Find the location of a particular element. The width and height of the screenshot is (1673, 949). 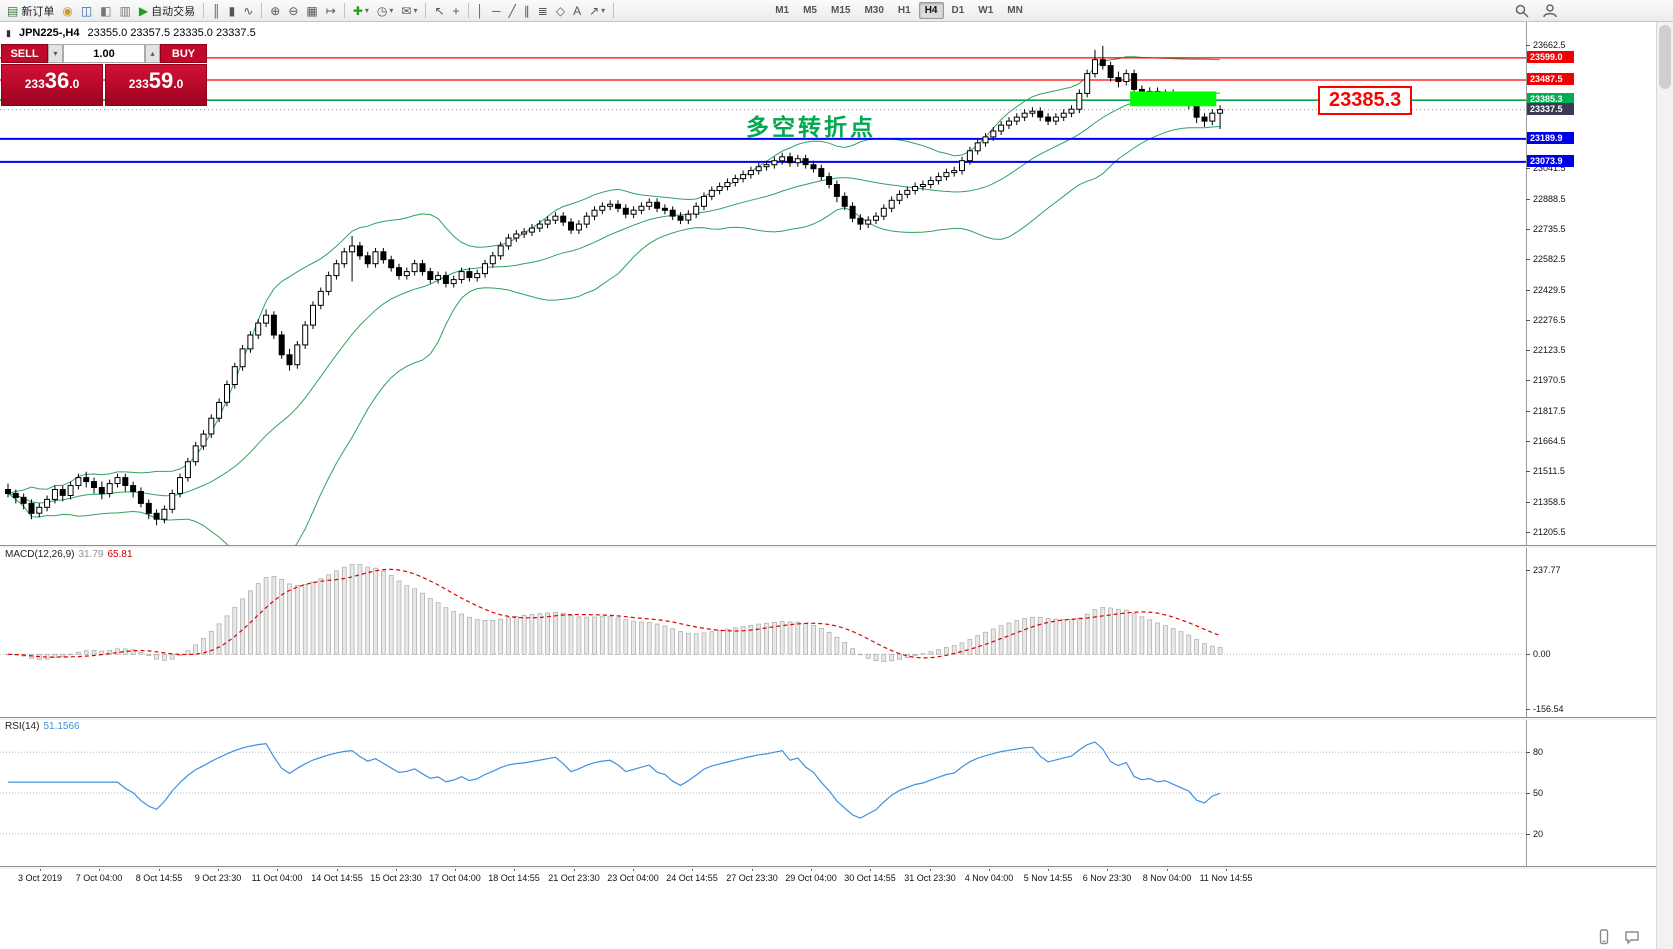

zoom-in-button: ⊕ is located at coordinates (275, 11).